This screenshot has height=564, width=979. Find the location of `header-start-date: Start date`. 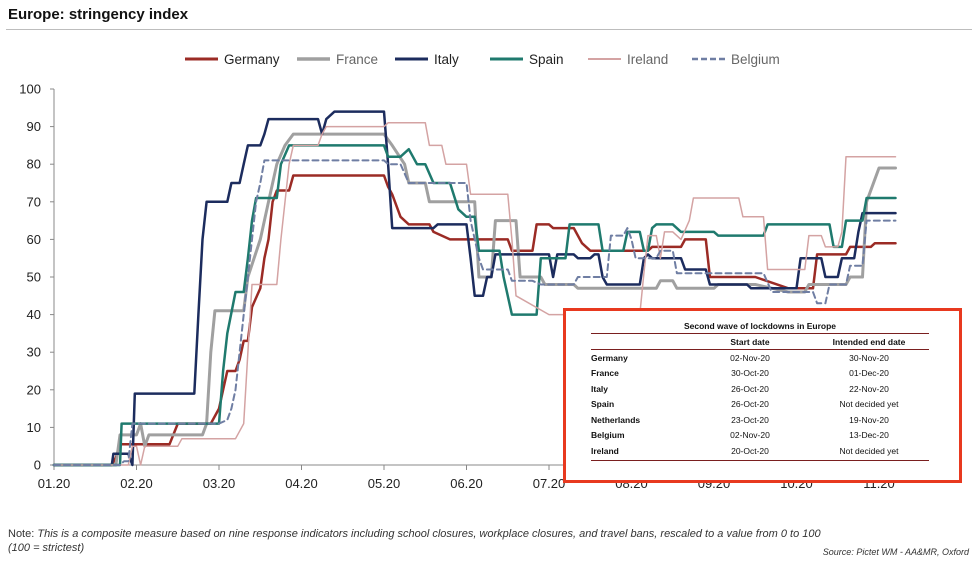

header-start-date: Start date is located at coordinates (750, 342).